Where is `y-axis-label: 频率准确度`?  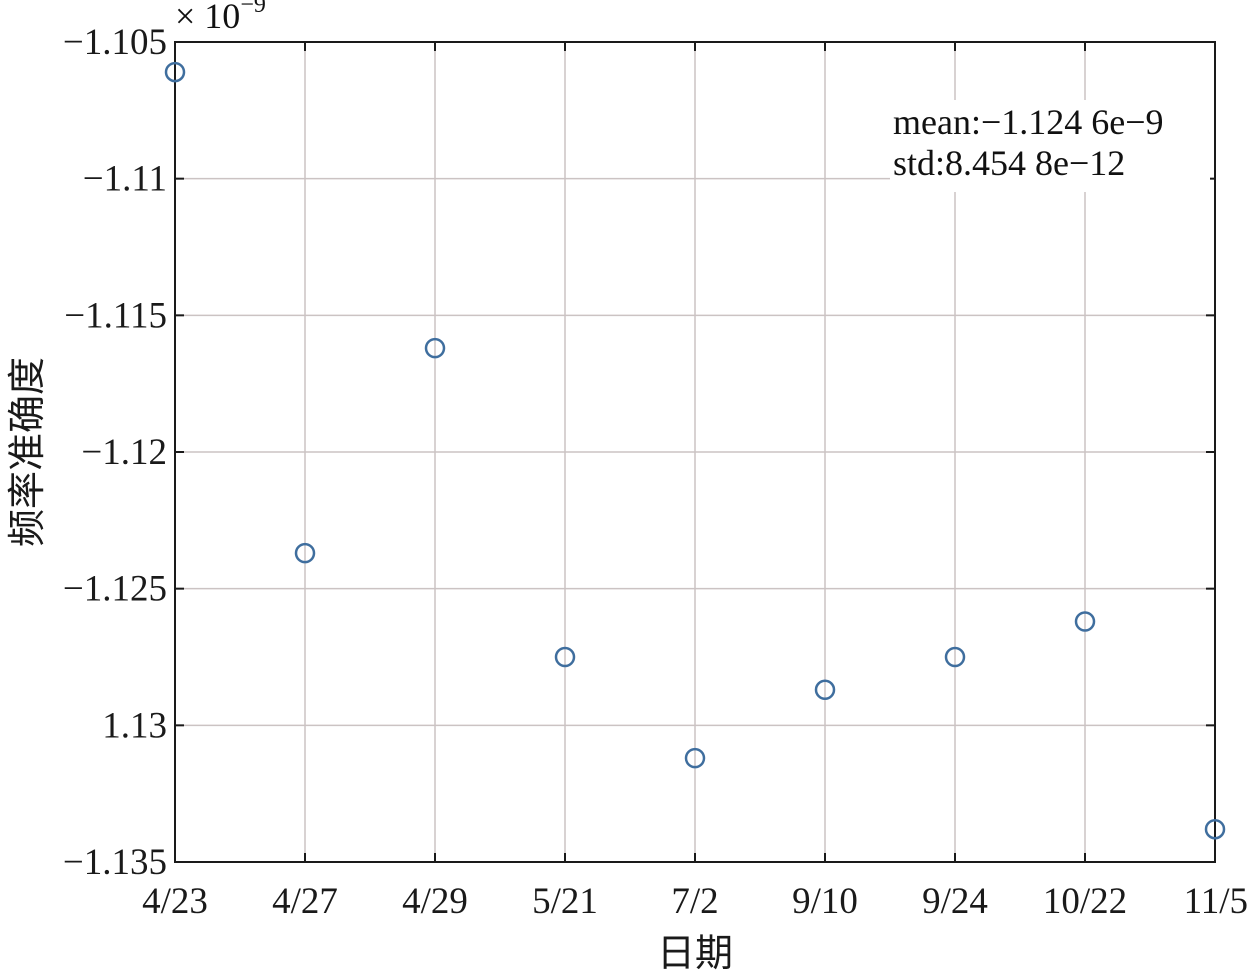 y-axis-label: 频率准确度 is located at coordinates (27, 452).